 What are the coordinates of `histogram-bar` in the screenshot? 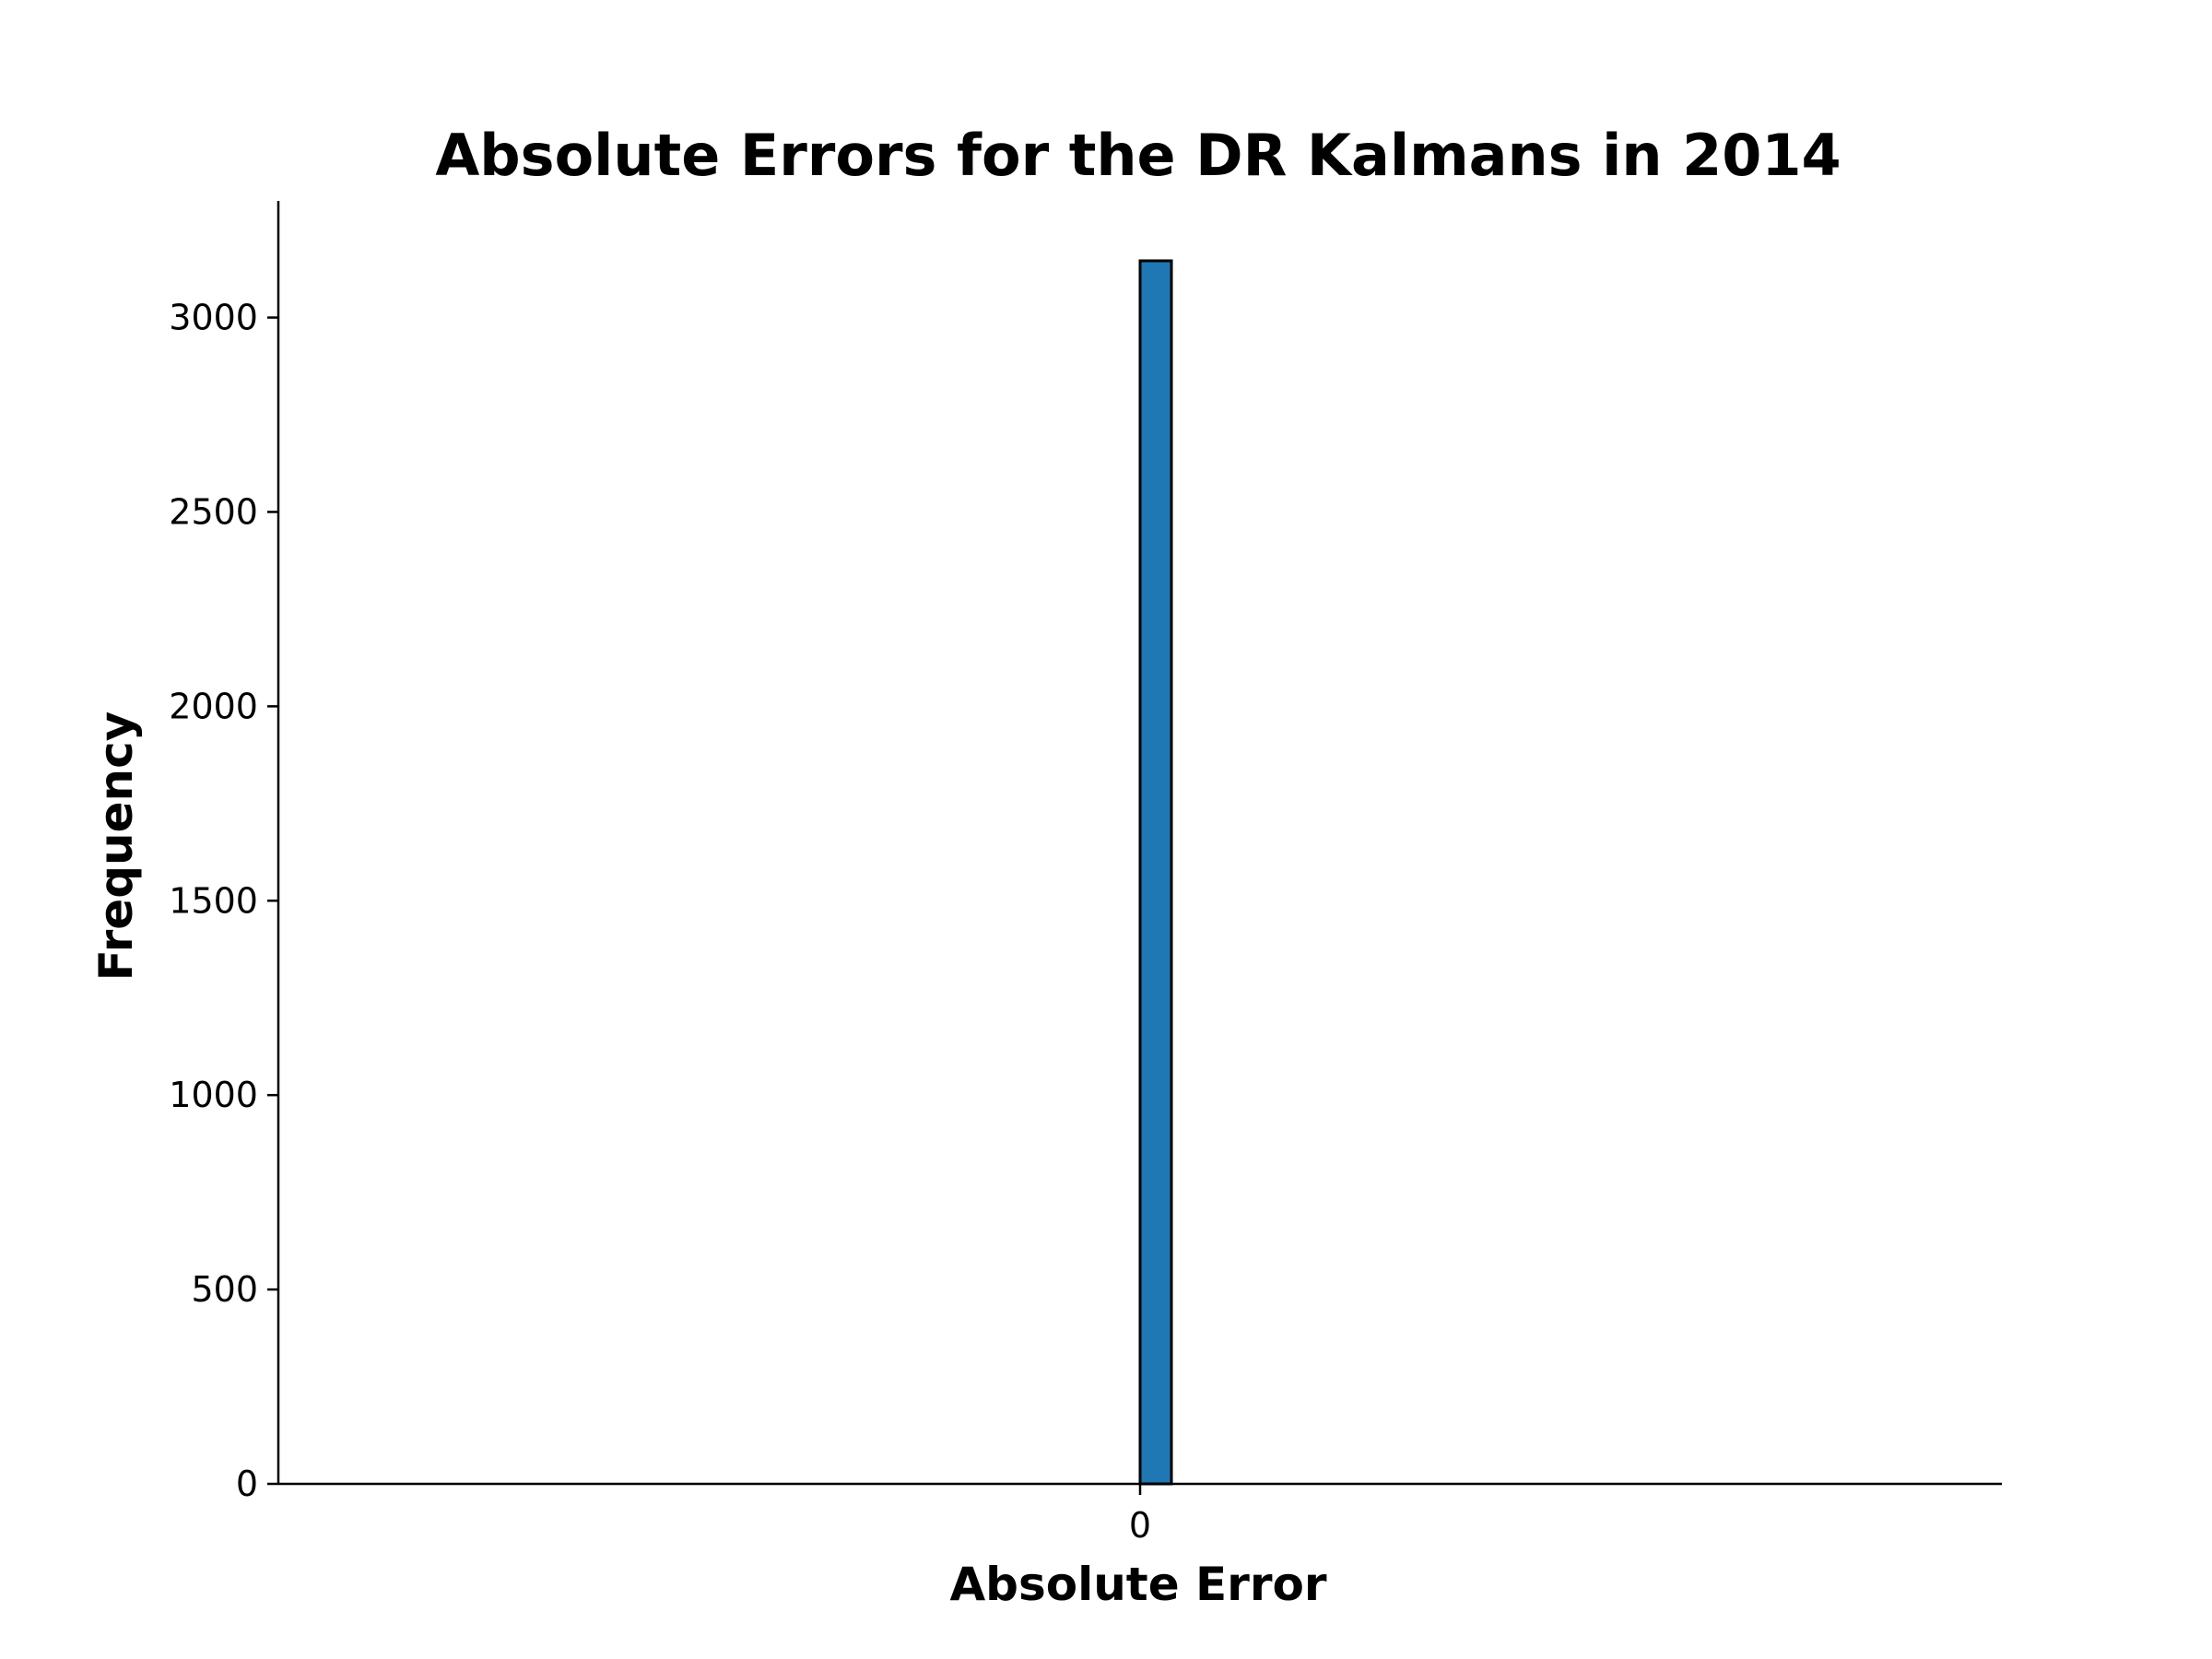 It's located at (1155, 872).